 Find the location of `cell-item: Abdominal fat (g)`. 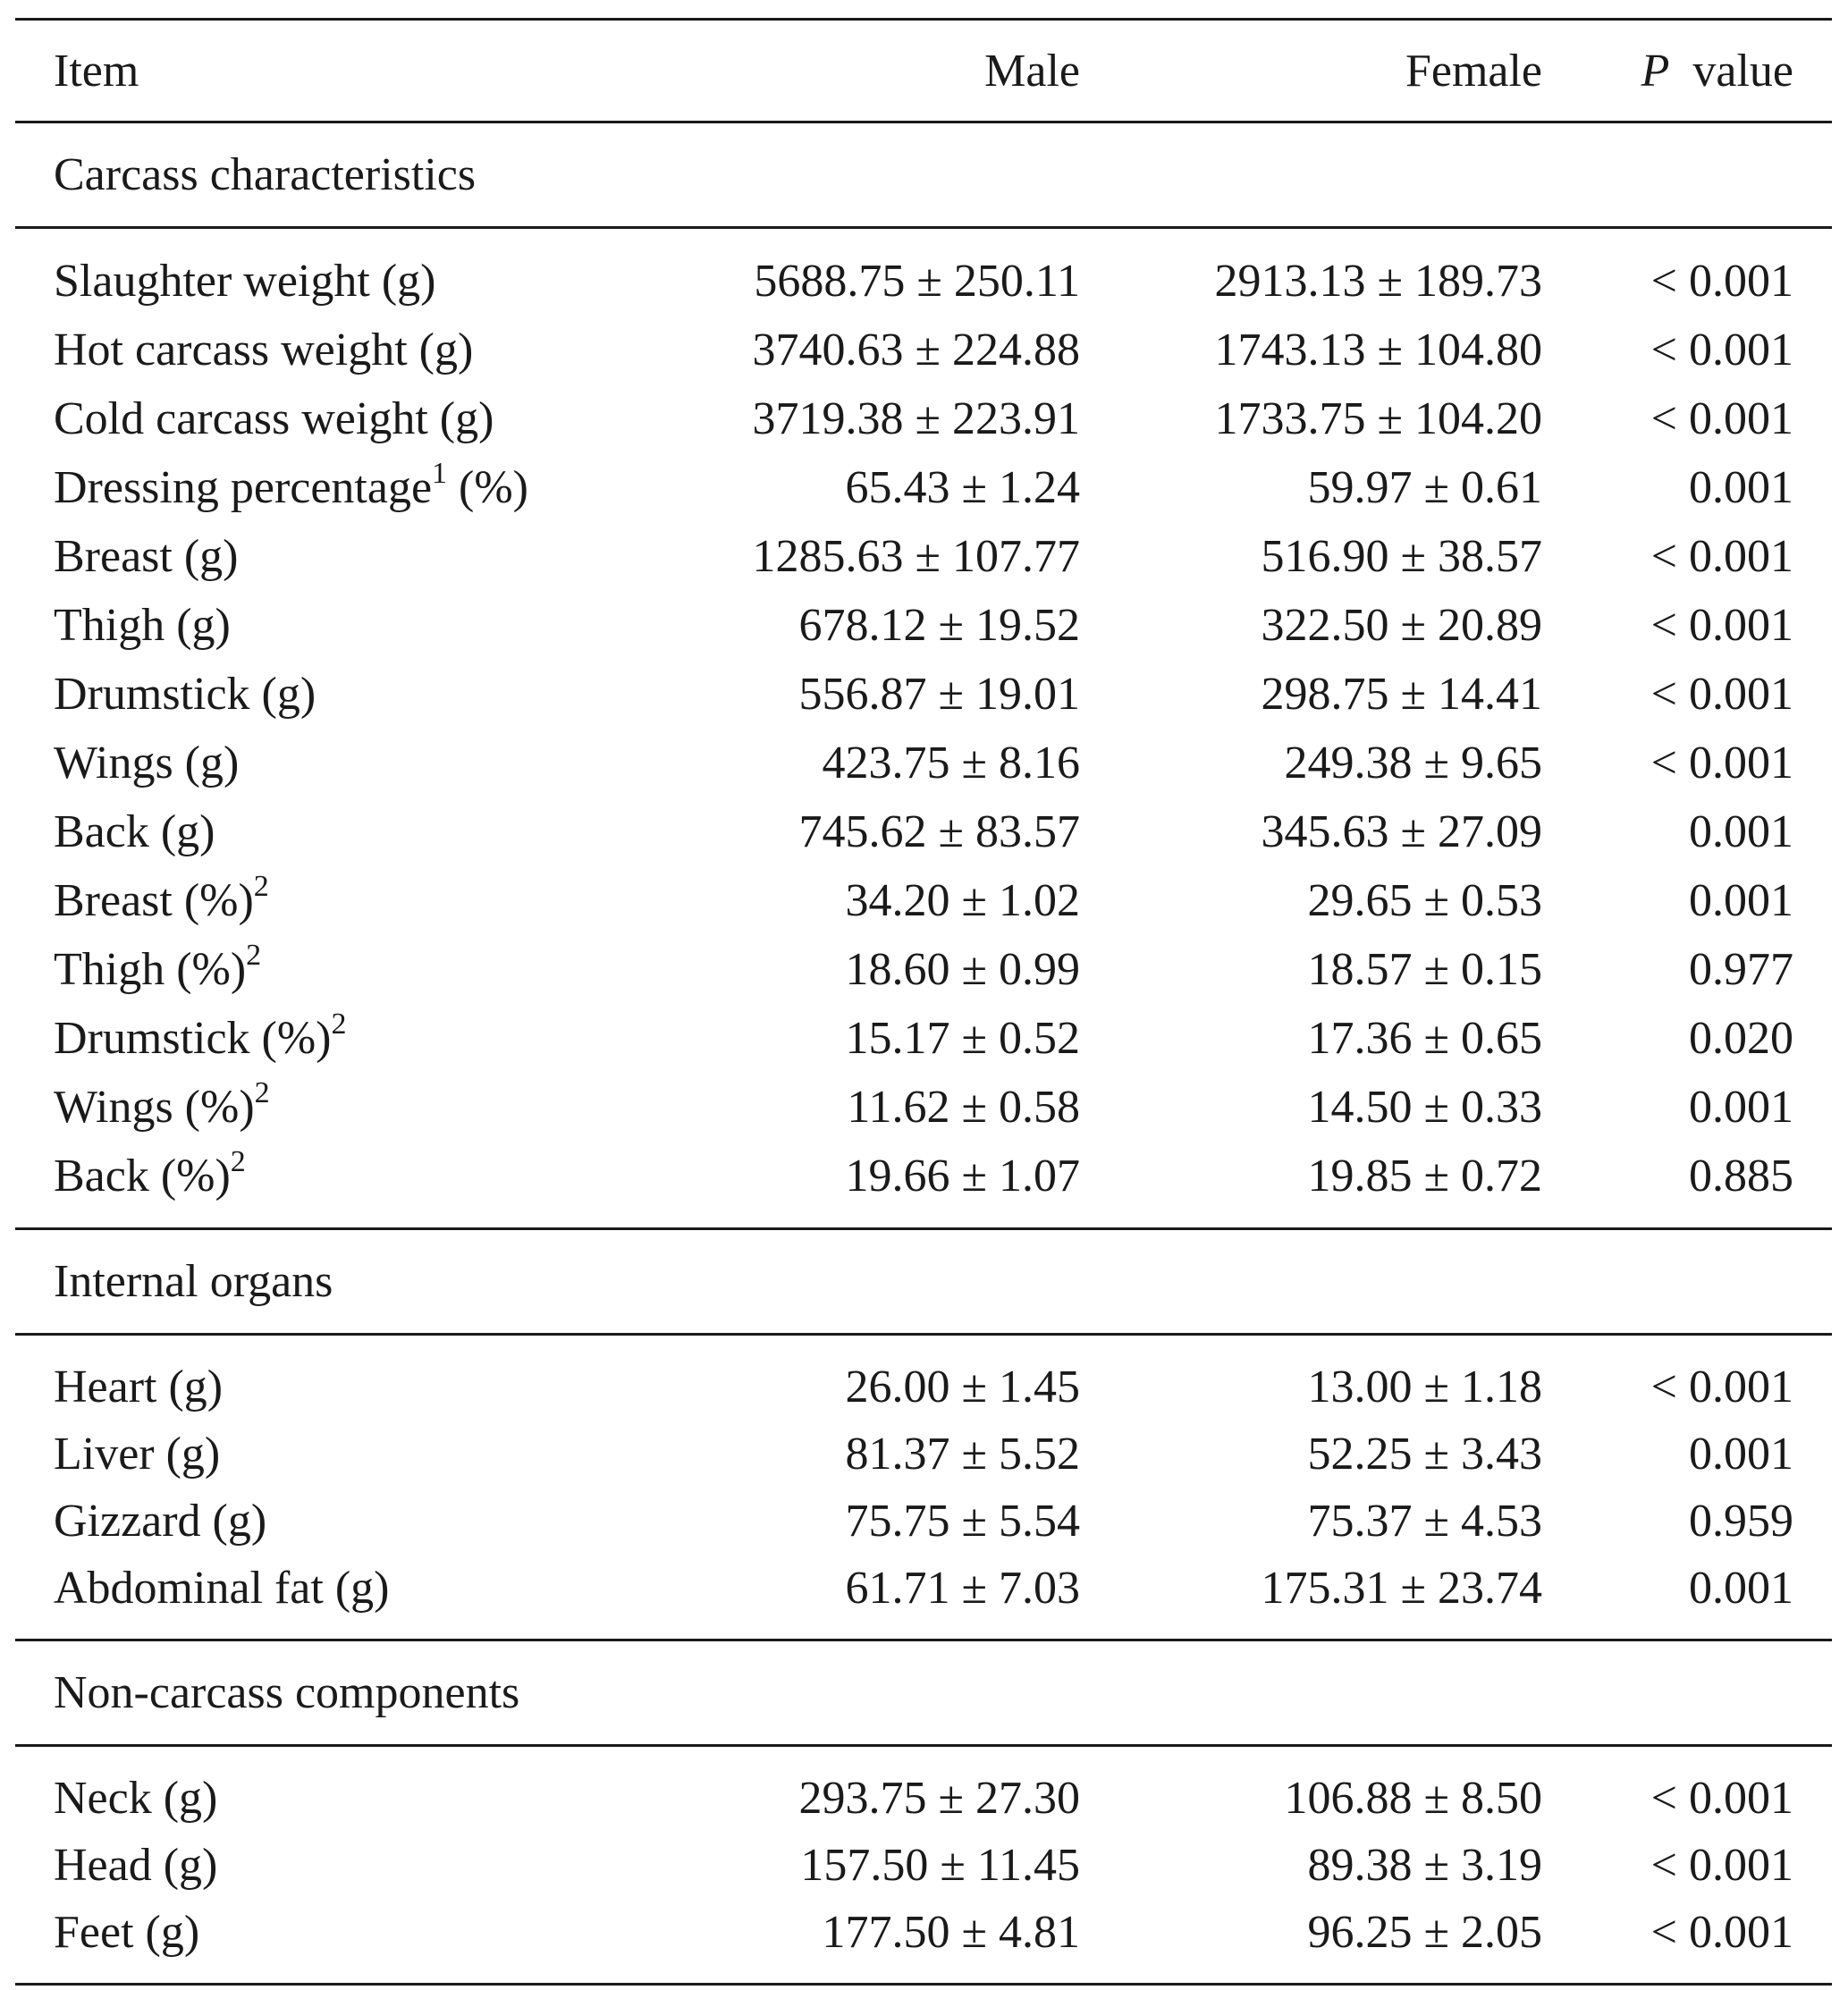

cell-item: Abdominal fat (g) is located at coordinates (328, 1589).